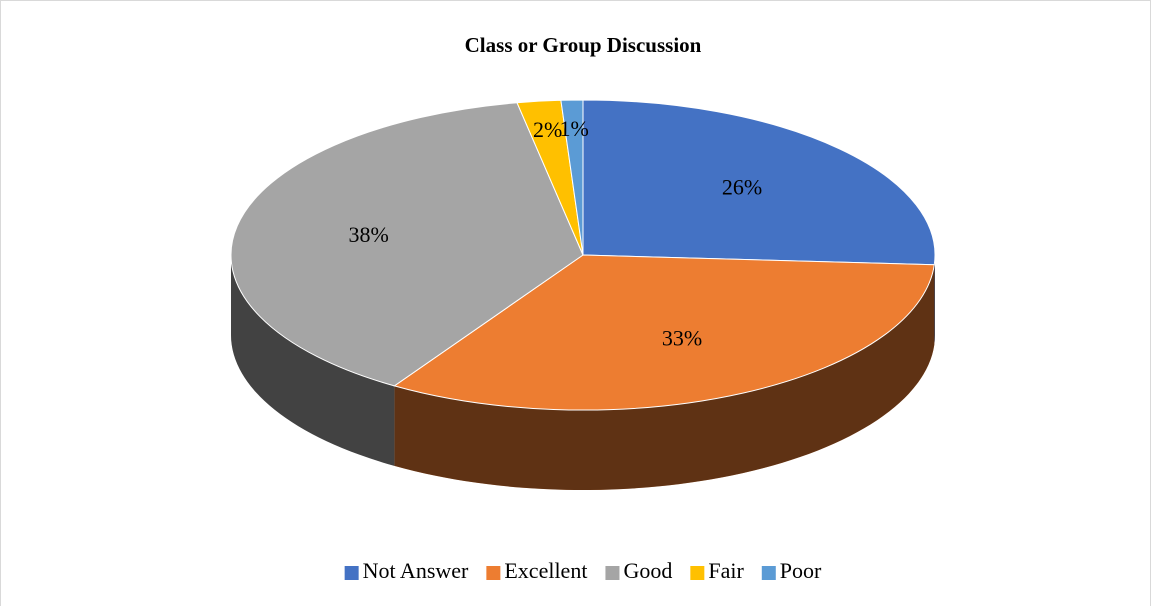 This screenshot has height=606, width=1152. What do you see at coordinates (801, 570) in the screenshot?
I see `legend-label: Poor` at bounding box center [801, 570].